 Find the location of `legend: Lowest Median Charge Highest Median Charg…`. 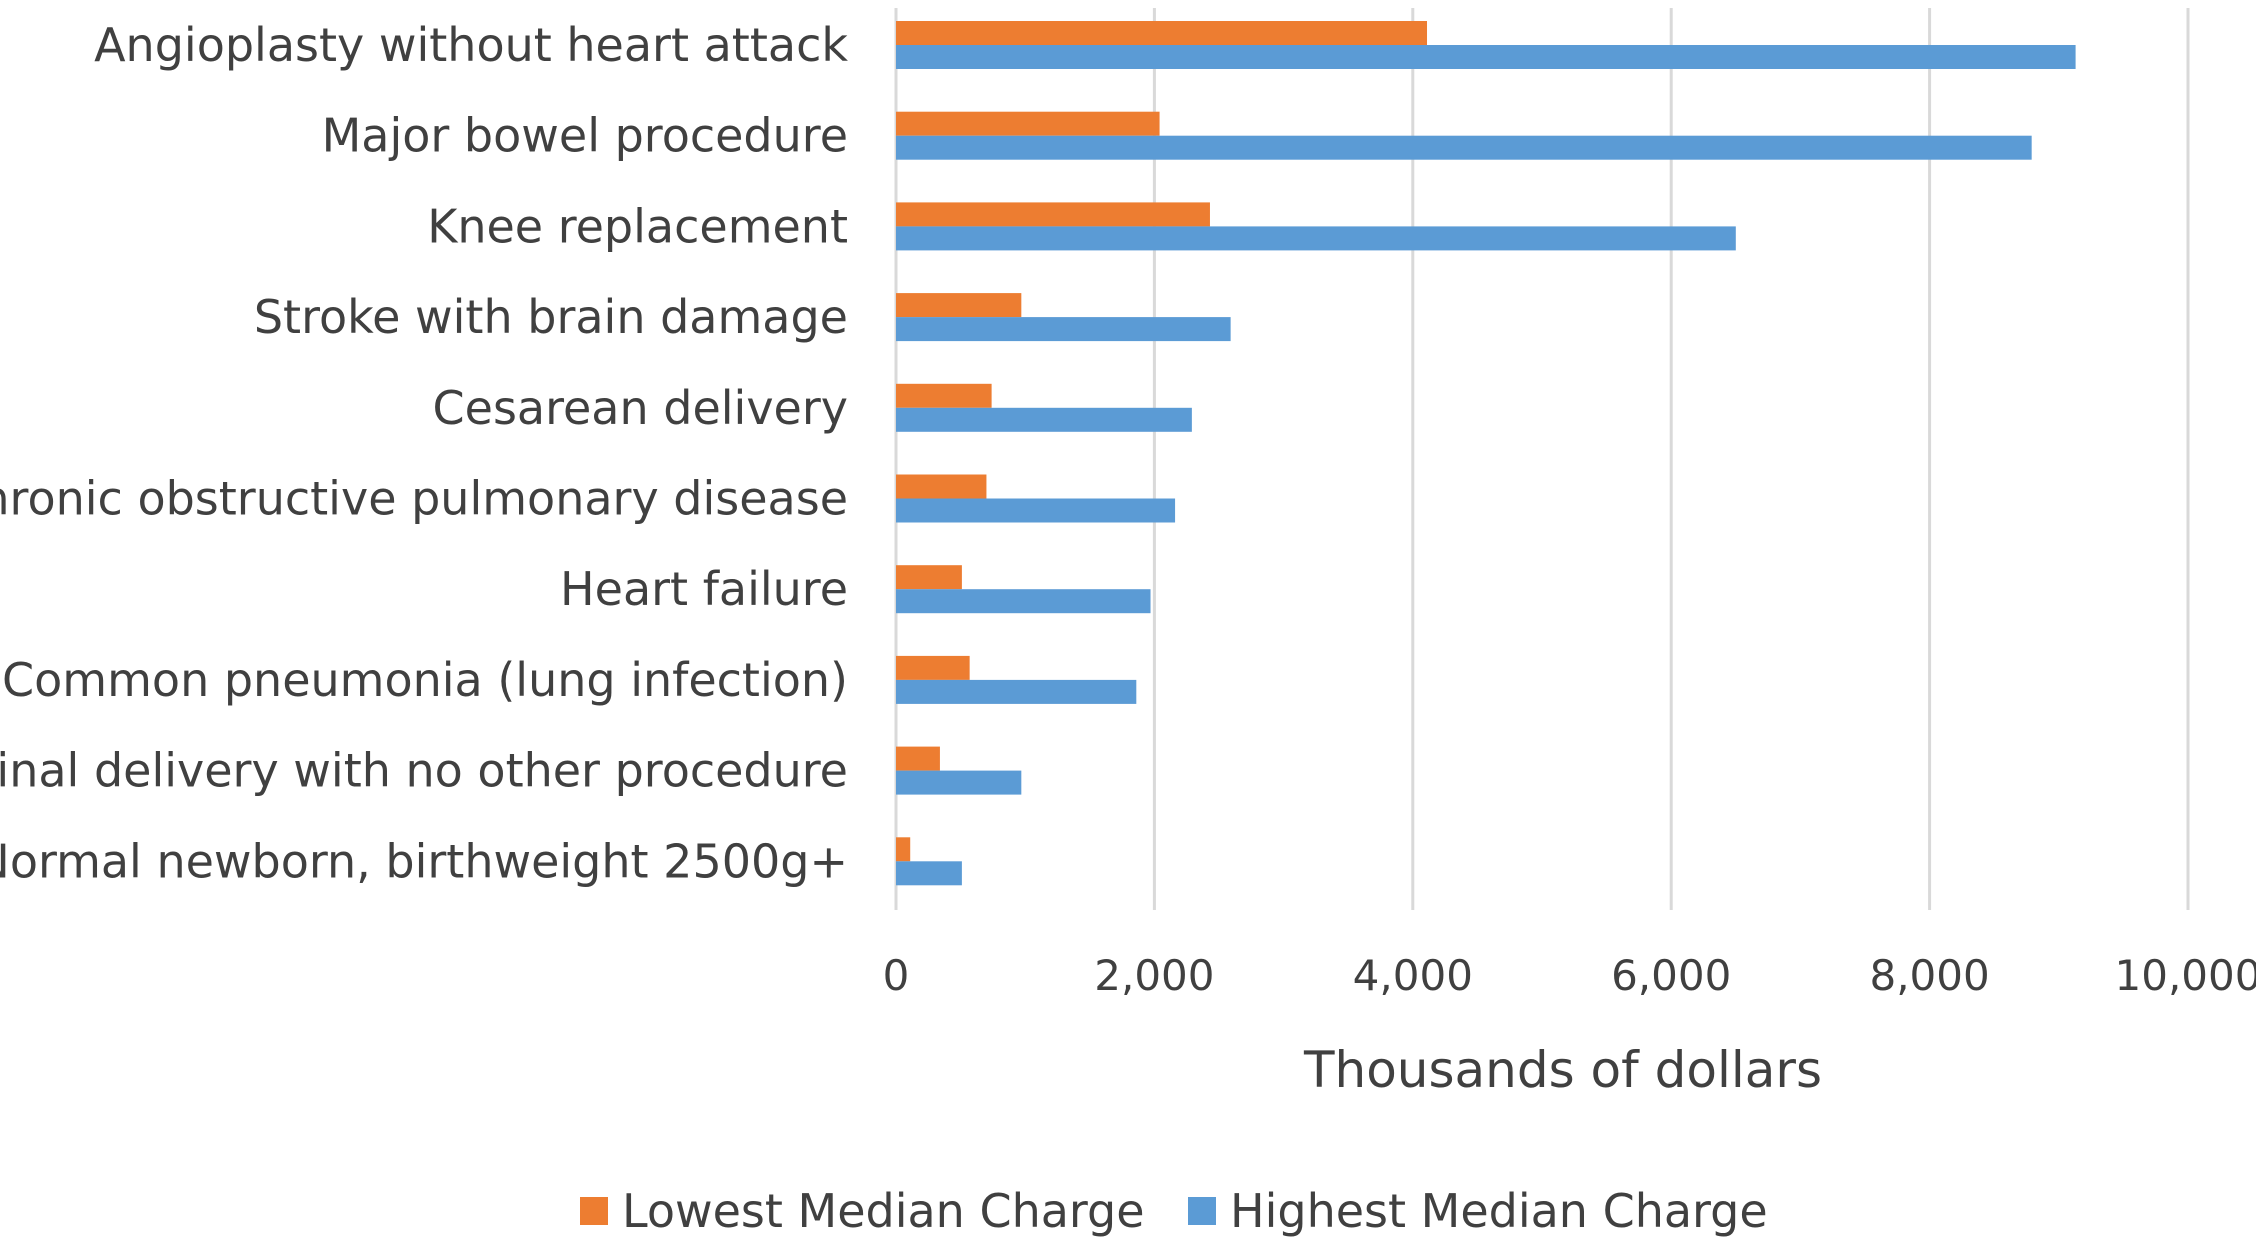

legend: Lowest Median Charge Highest Median Charg… is located at coordinates (1174, 1211).